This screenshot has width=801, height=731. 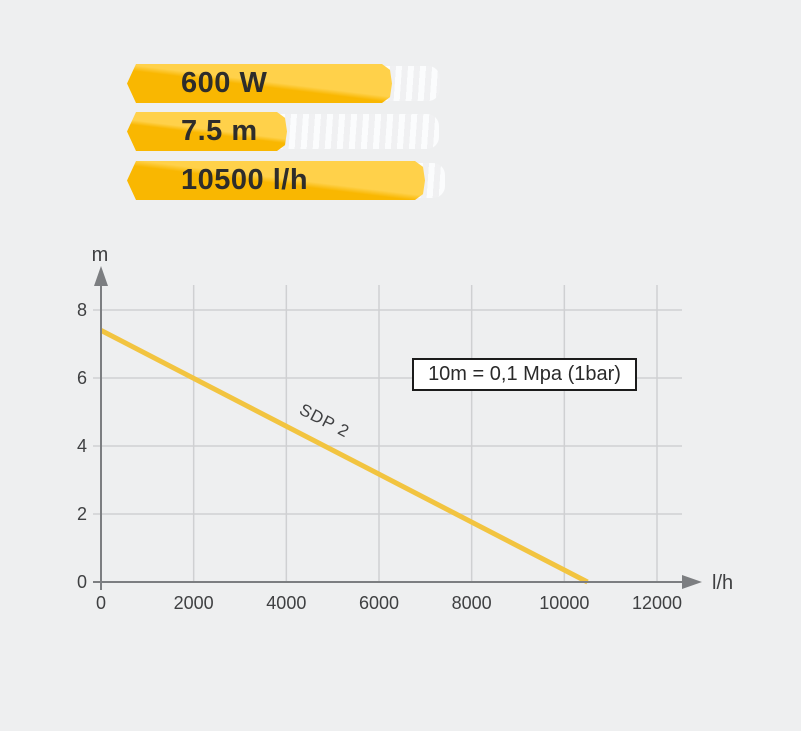 What do you see at coordinates (224, 83) in the screenshot?
I see `badge-label: 600 W` at bounding box center [224, 83].